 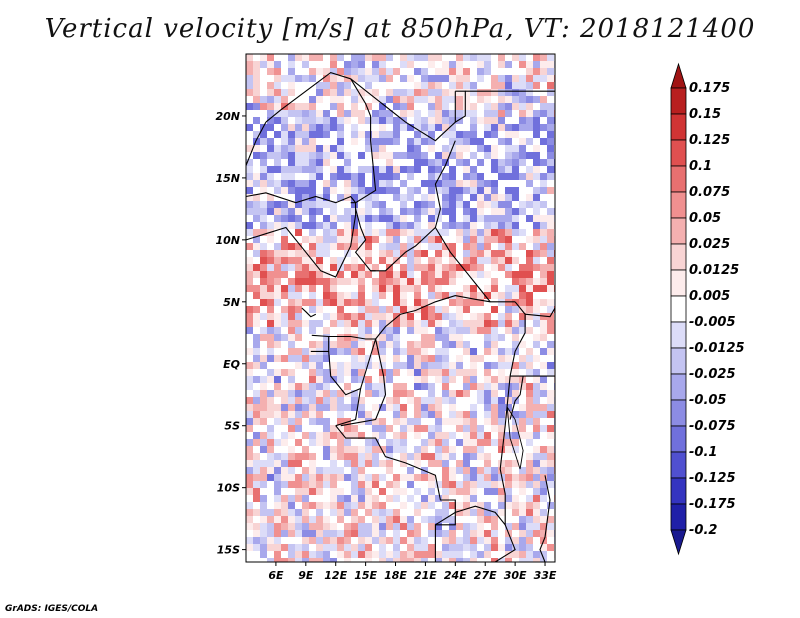 I want to click on lat-tick-label: 5S, so click(x=232, y=426).